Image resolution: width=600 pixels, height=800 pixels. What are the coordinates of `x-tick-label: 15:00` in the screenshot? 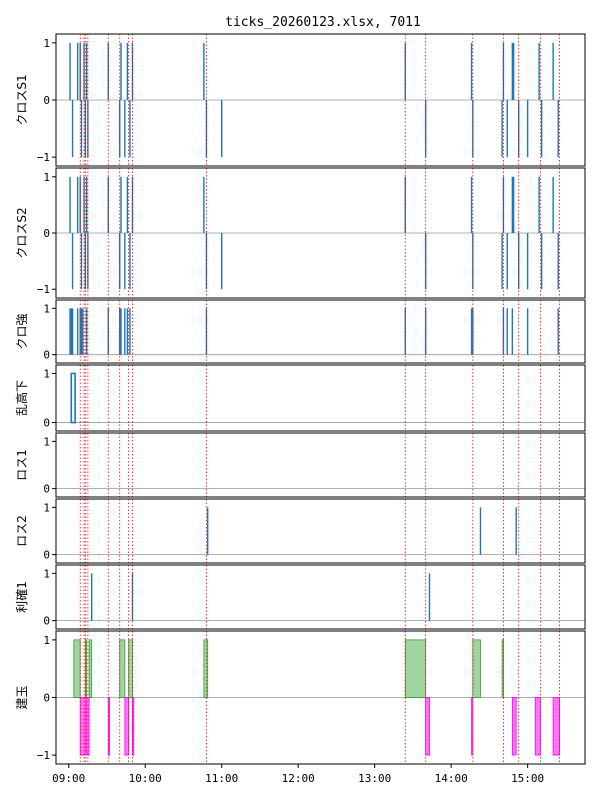 It's located at (527, 778).